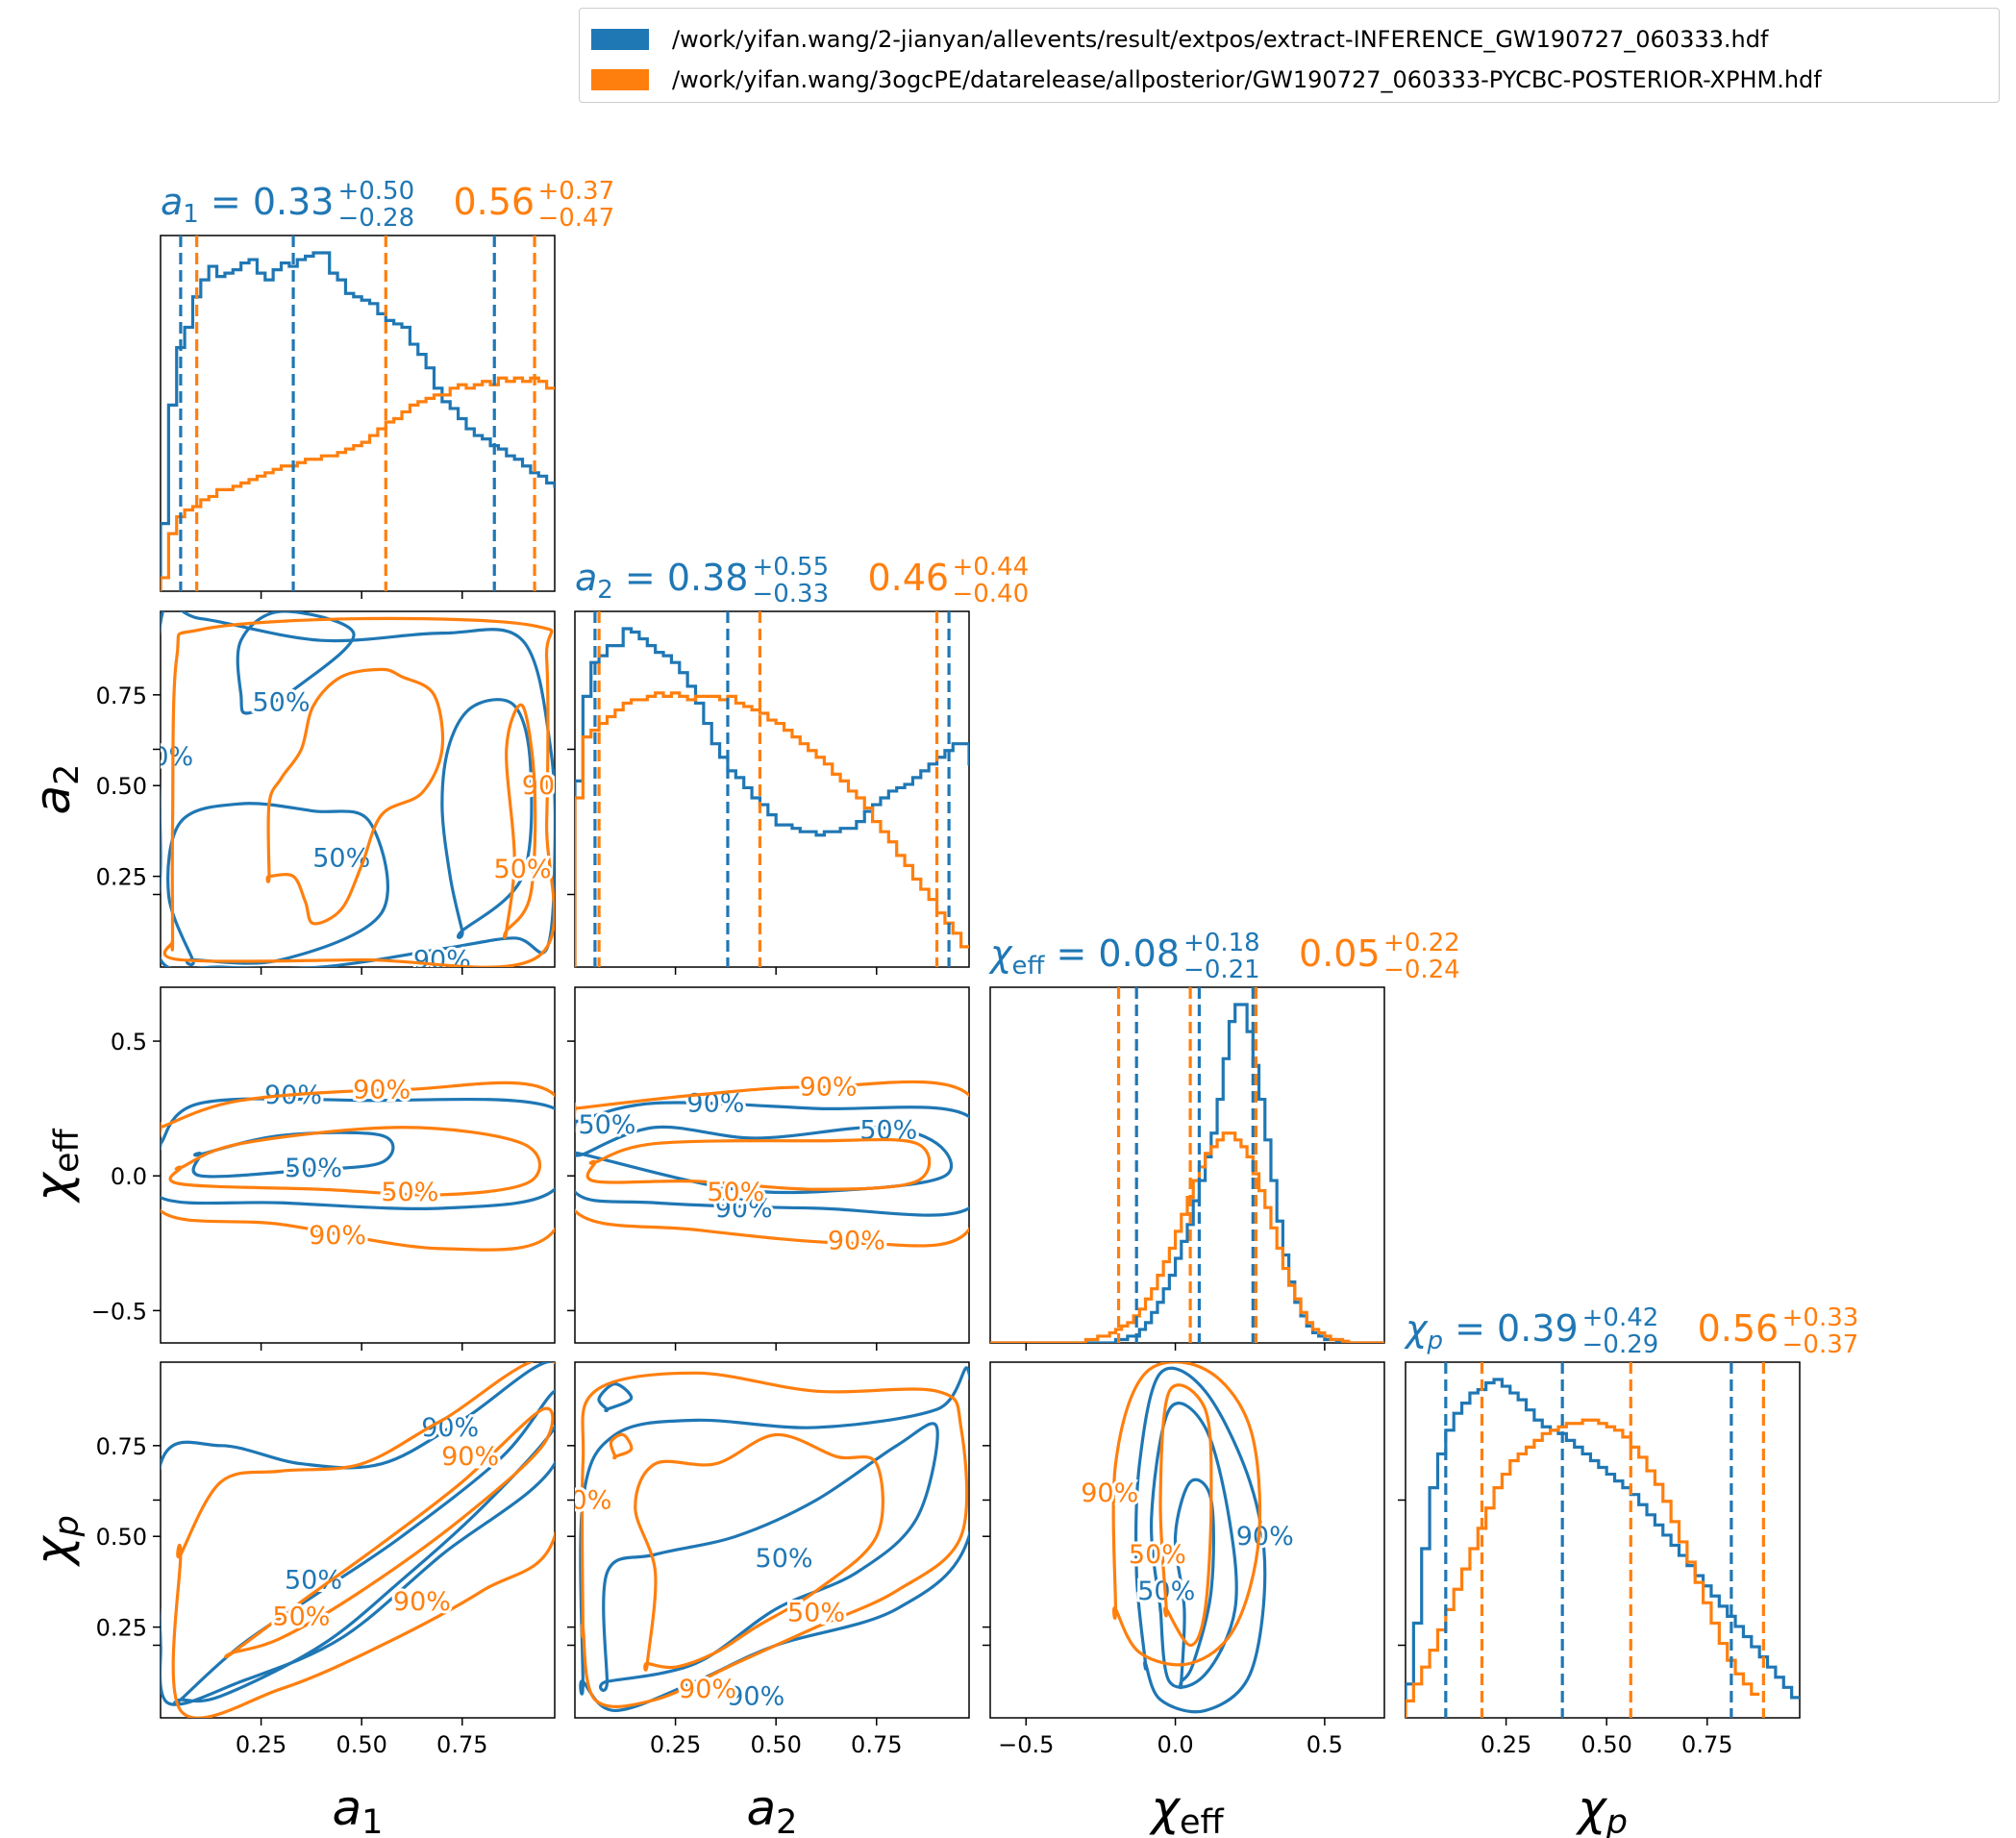 Image resolution: width=2016 pixels, height=1838 pixels. Describe the element at coordinates (575, 218) in the screenshot. I see `title-minus: −0.47` at that location.